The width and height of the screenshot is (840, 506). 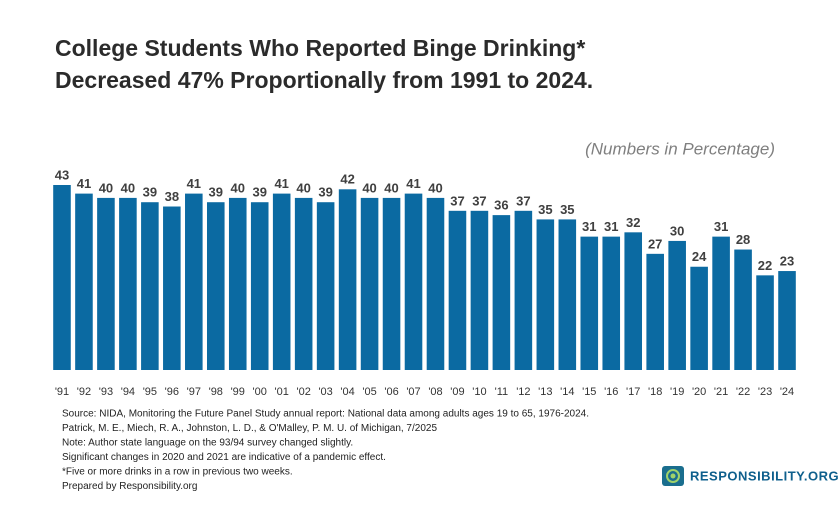 What do you see at coordinates (479, 392) in the screenshot?
I see `x-tick-label: '10` at bounding box center [479, 392].